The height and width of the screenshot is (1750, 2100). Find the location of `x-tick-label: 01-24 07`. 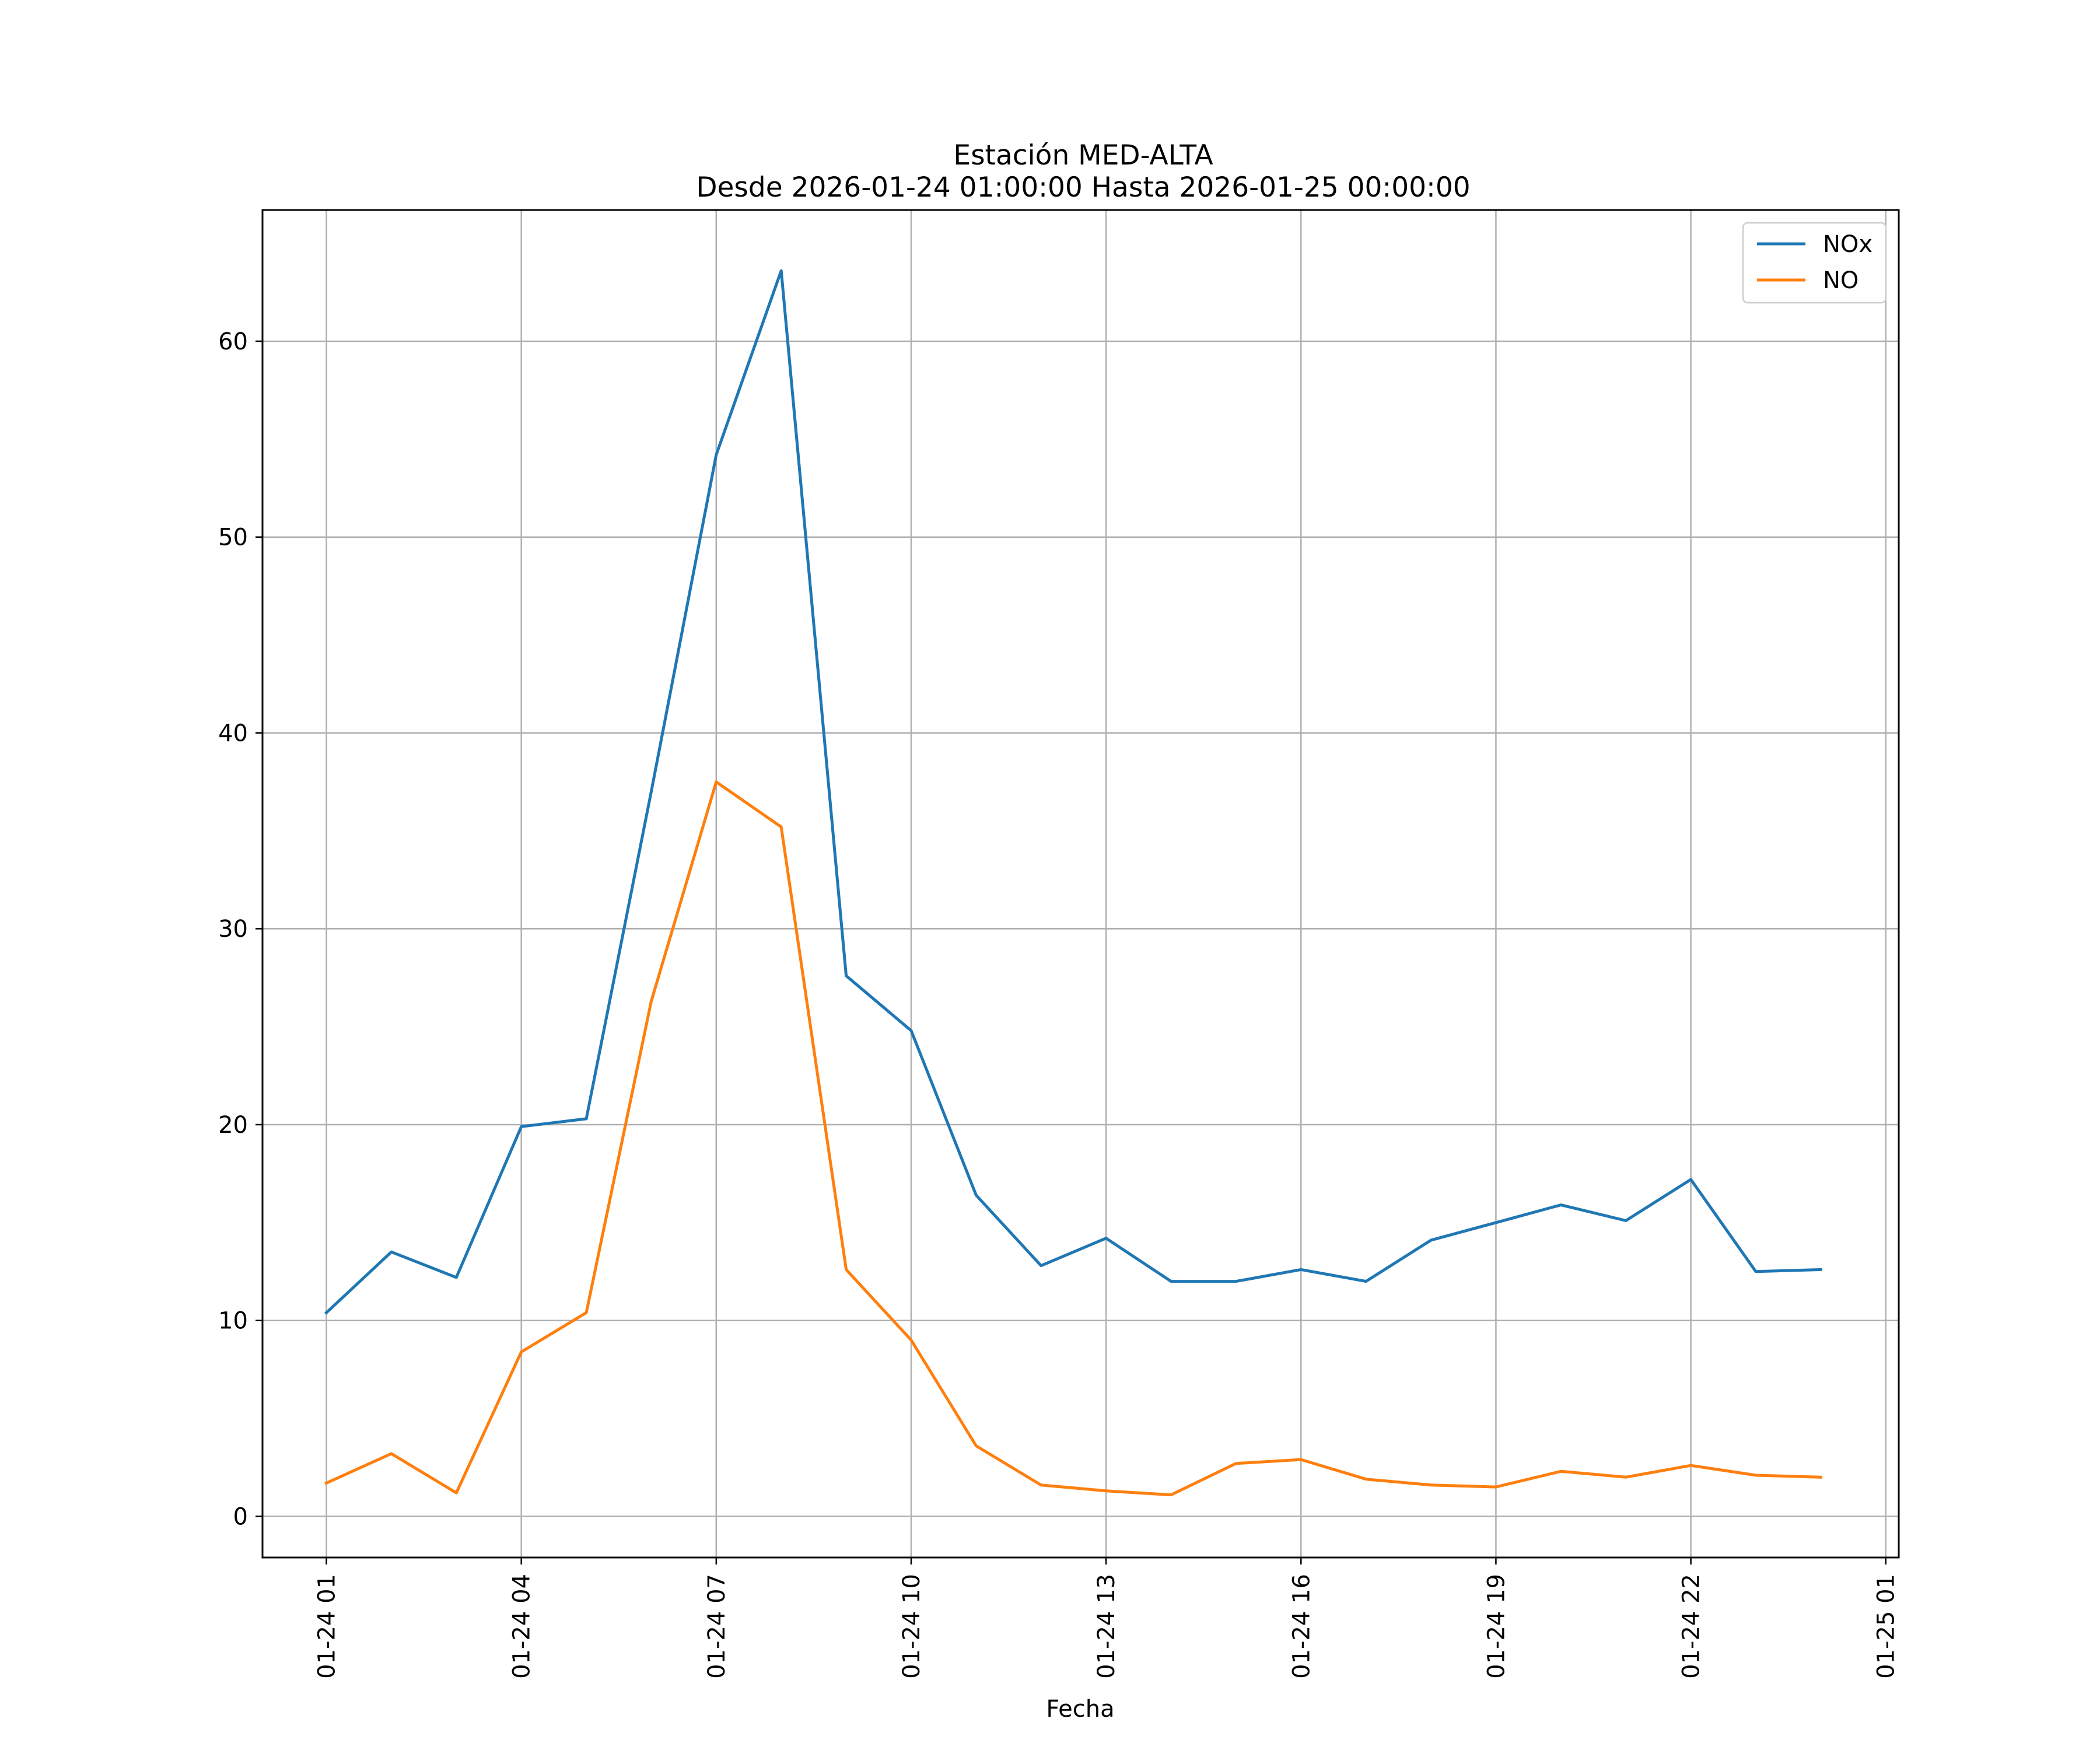

x-tick-label: 01-24 07 is located at coordinates (717, 1626).